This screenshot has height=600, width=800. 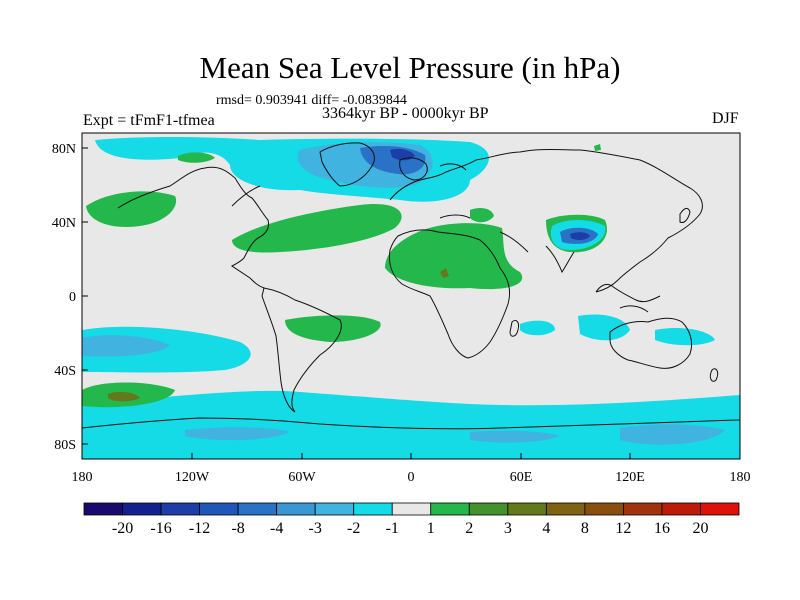 What do you see at coordinates (450, 294) in the screenshot?
I see `africa-coast` at bounding box center [450, 294].